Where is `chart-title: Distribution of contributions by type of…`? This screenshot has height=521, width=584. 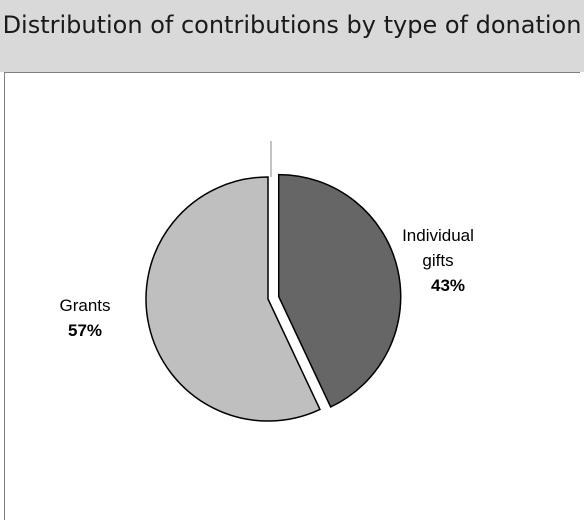 chart-title: Distribution of contributions by type of… is located at coordinates (292, 25).